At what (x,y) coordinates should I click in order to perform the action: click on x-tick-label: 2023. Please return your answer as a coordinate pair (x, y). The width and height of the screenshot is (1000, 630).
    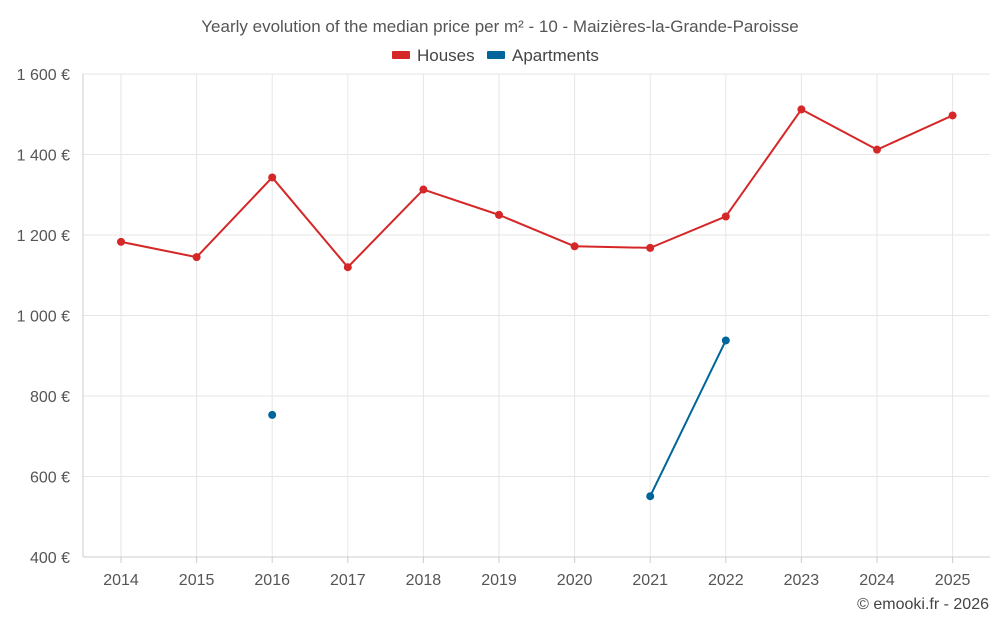
    Looking at the image, I should click on (802, 580).